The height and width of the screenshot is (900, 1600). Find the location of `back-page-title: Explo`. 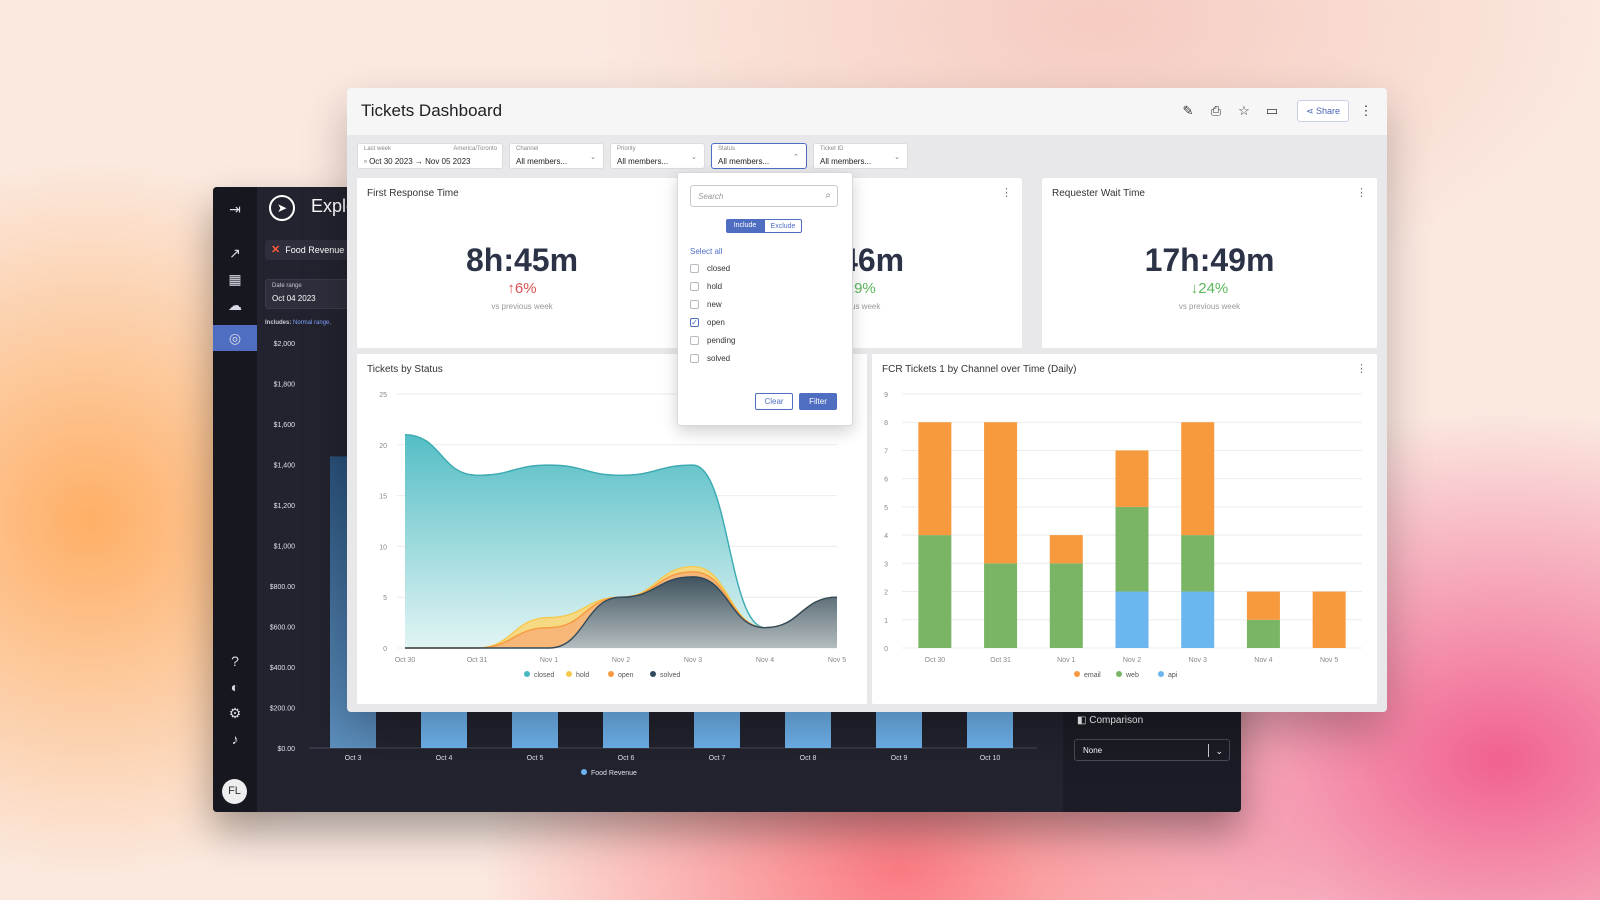

back-page-title: Explo is located at coordinates (334, 206).